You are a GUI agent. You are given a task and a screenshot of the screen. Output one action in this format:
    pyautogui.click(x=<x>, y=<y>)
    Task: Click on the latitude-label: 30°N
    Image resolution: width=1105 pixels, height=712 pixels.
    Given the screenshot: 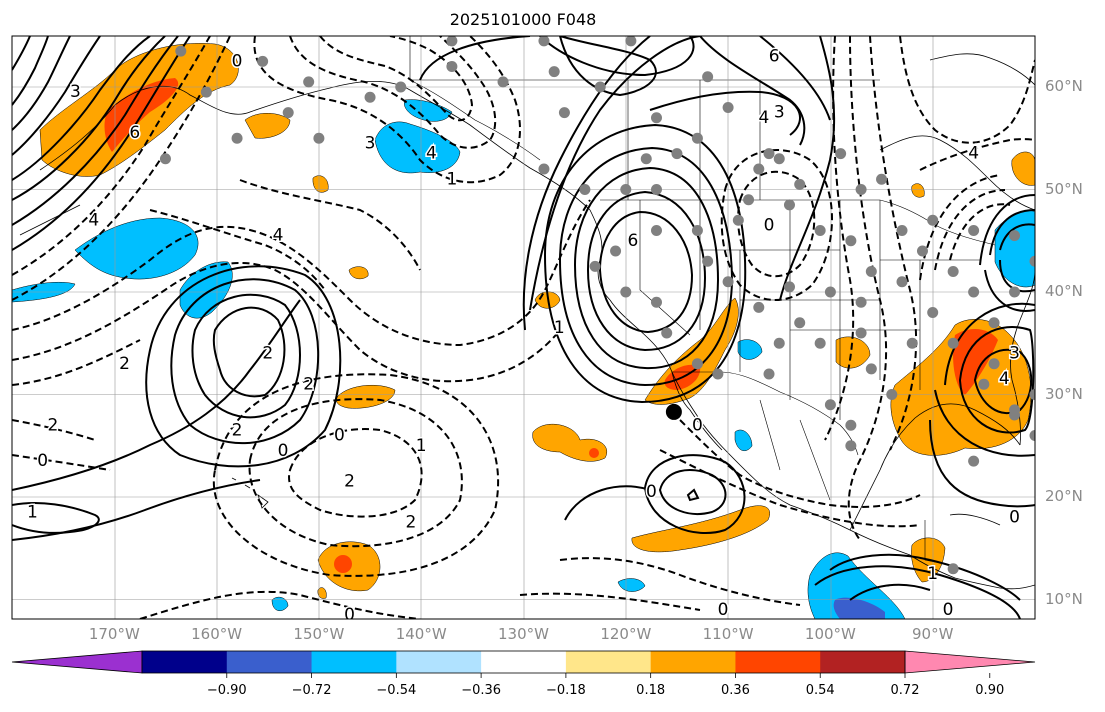 What is the action you would take?
    pyautogui.click(x=1064, y=393)
    